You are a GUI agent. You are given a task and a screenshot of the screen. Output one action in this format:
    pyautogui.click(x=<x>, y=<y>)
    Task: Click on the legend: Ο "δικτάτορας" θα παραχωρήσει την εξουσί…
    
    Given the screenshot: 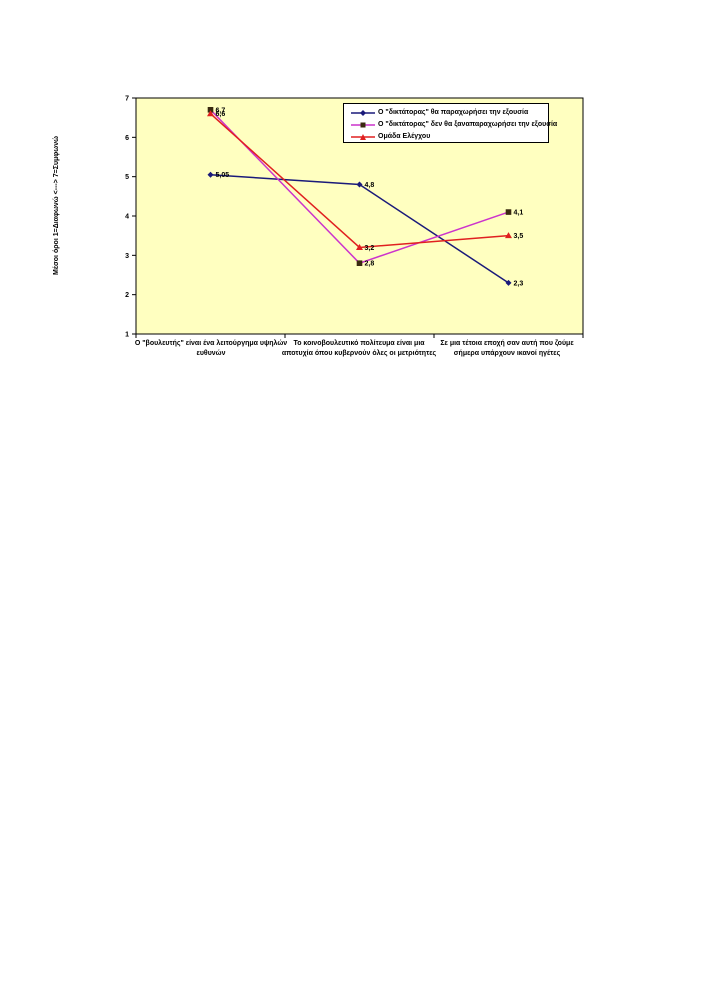 What is the action you would take?
    pyautogui.click(x=450, y=123)
    